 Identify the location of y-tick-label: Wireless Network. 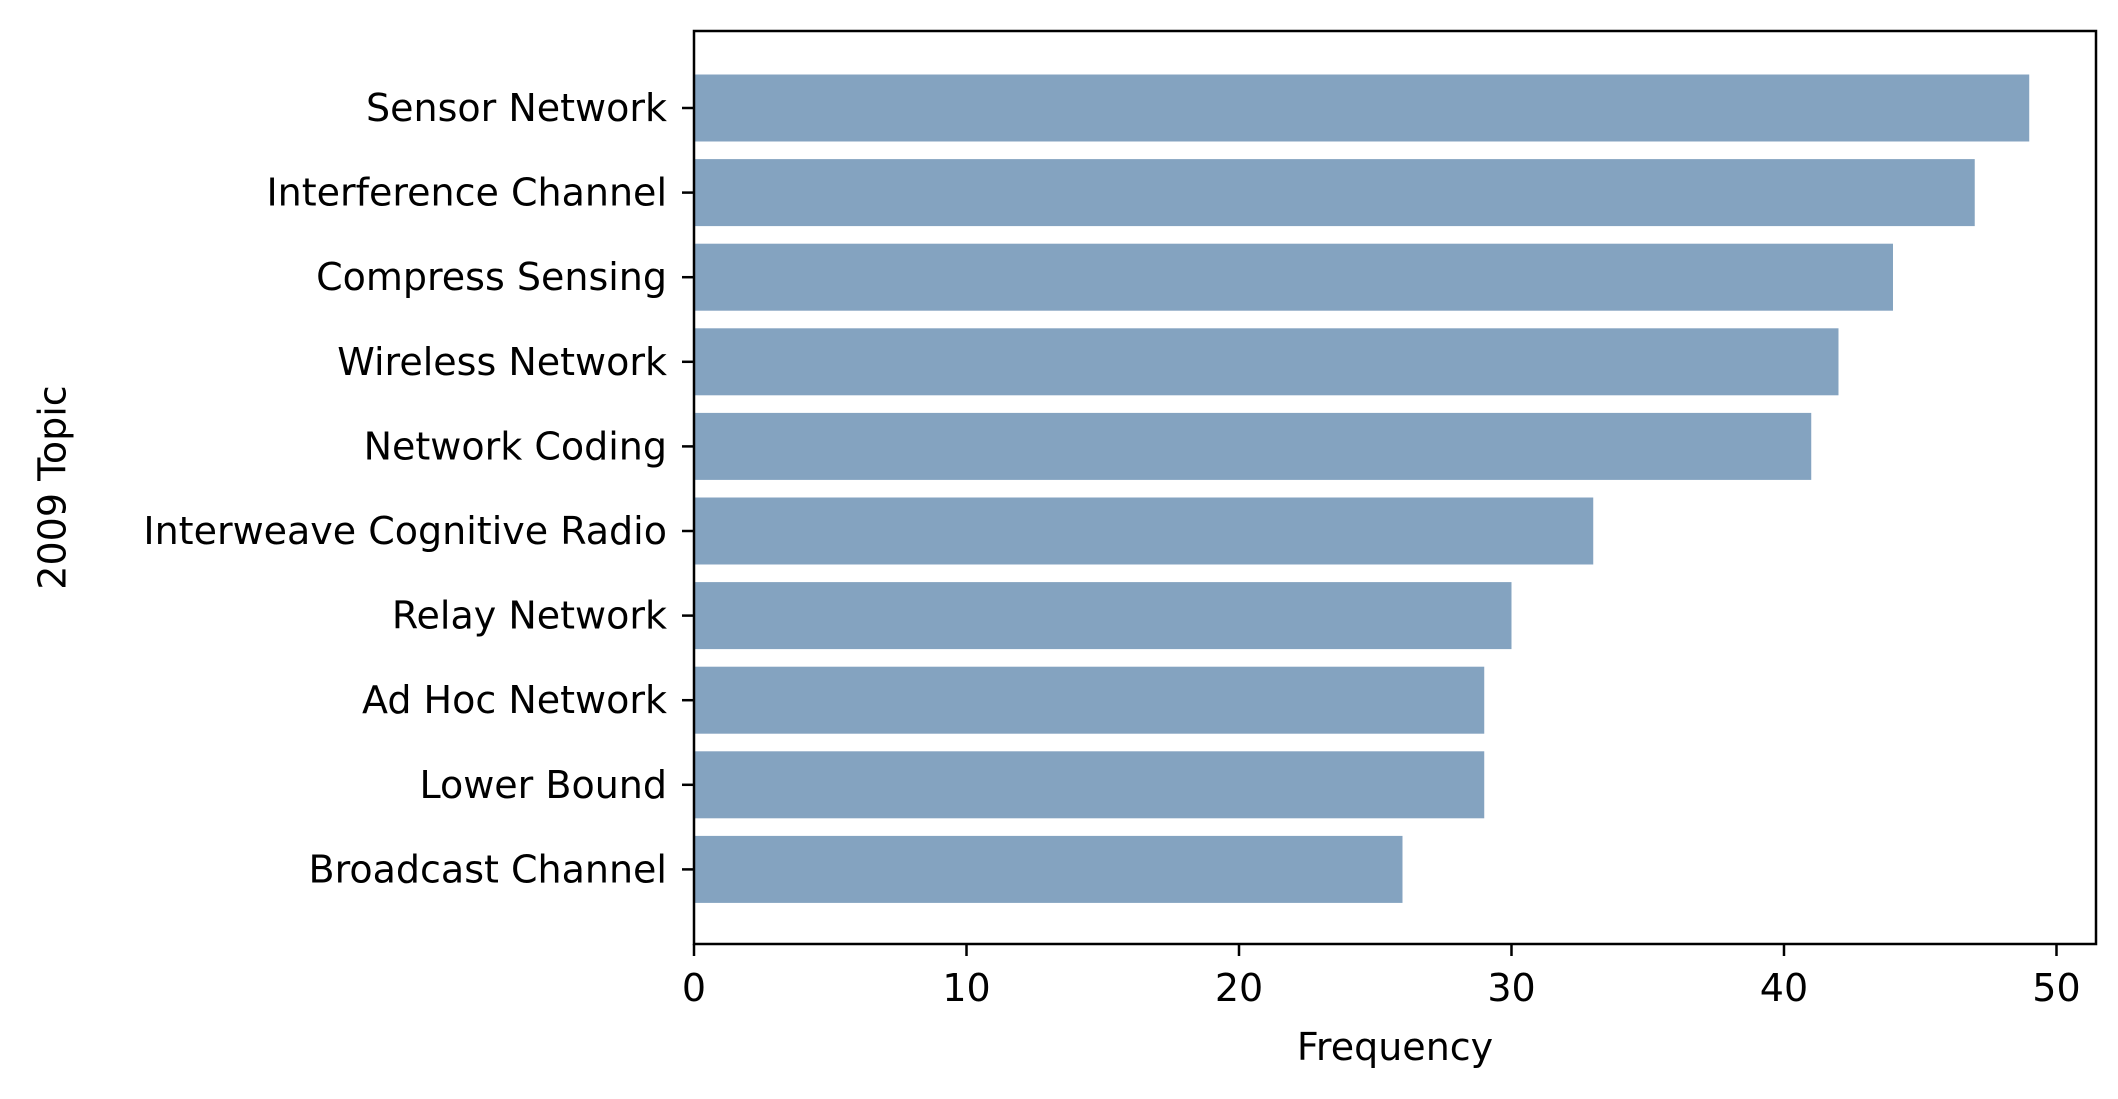
(502, 362).